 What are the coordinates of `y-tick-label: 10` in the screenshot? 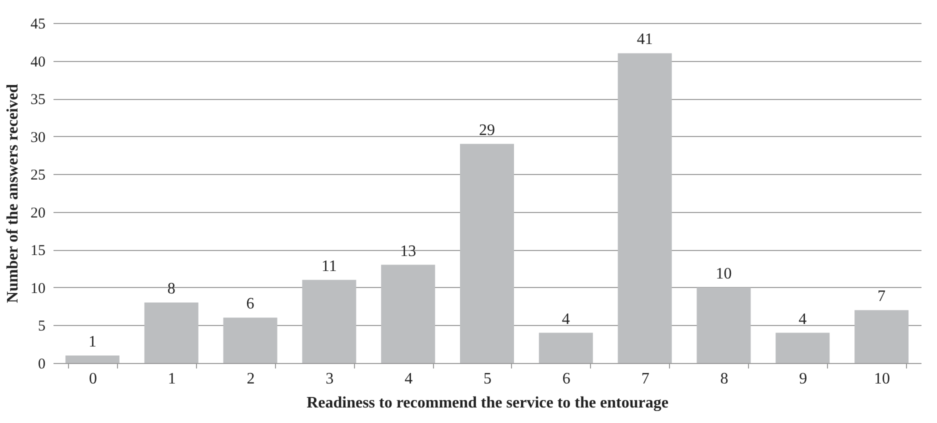 It's located at (38, 288).